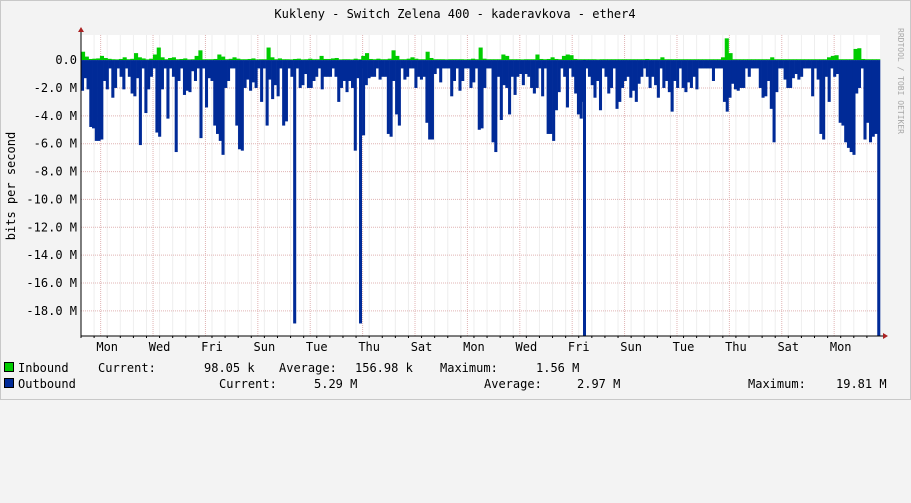 This screenshot has width=911, height=503. Describe the element at coordinates (51, 283) in the screenshot. I see `y-tick-label: -16.0 M` at that location.